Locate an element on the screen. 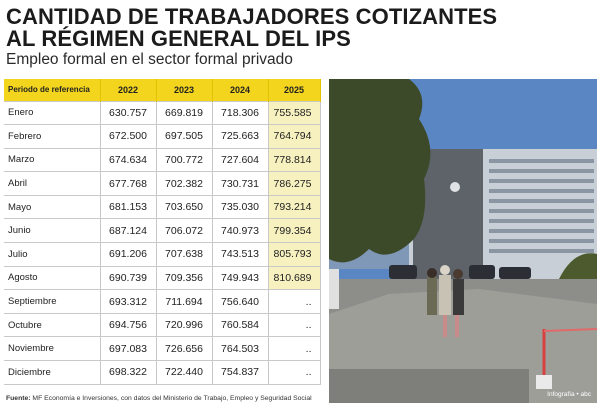 This screenshot has height=411, width=600. photo-people is located at coordinates (445, 301).